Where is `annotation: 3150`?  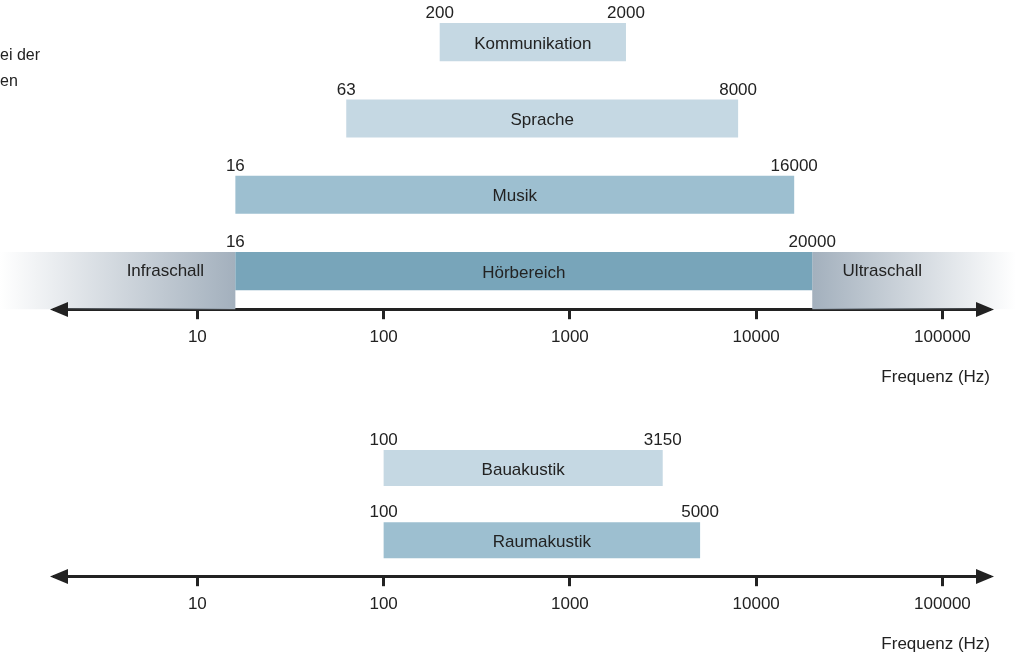
annotation: 3150 is located at coordinates (662, 440).